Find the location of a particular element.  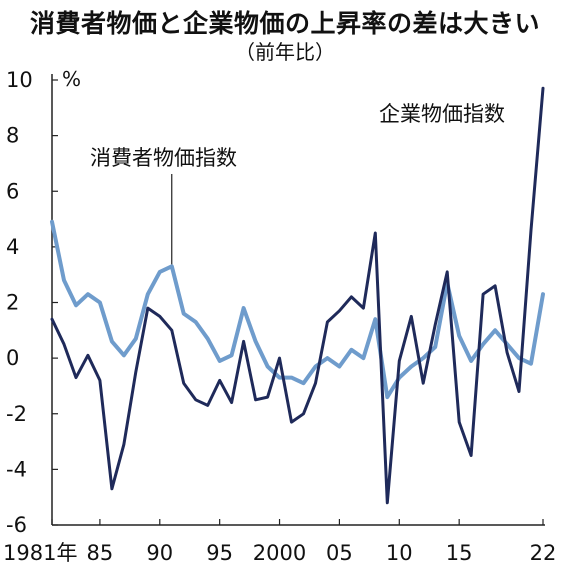

chart-title: 消費者物価と企業物価の上昇率の差は大きい is located at coordinates (284, 23).